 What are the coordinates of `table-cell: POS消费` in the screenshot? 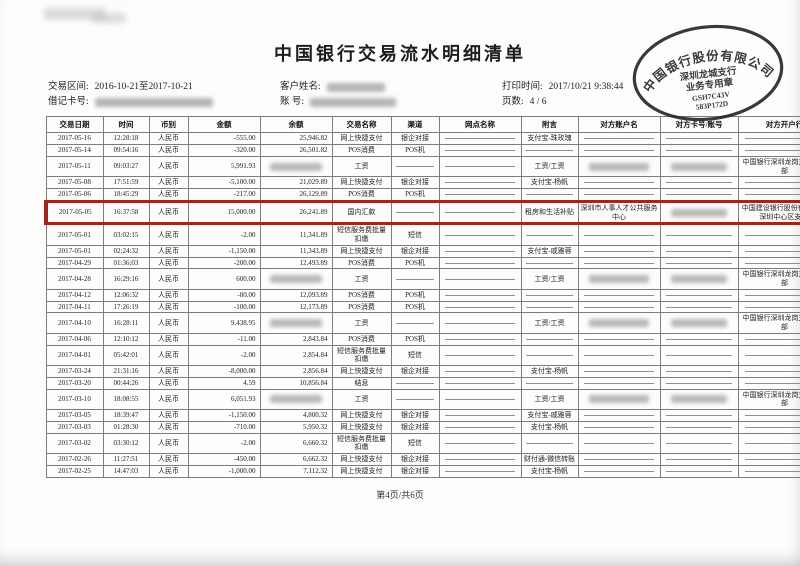 It's located at (361, 295).